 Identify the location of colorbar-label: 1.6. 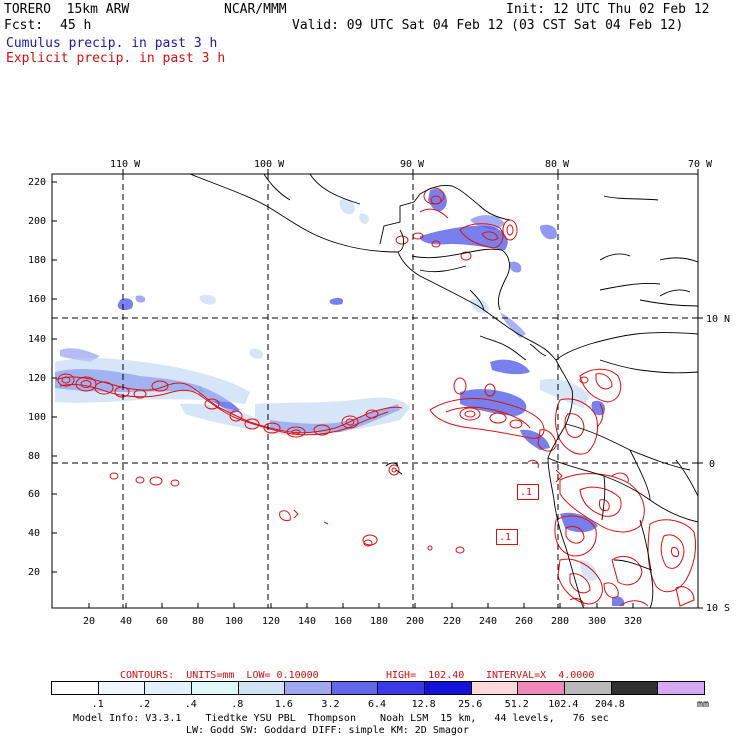
(283, 704).